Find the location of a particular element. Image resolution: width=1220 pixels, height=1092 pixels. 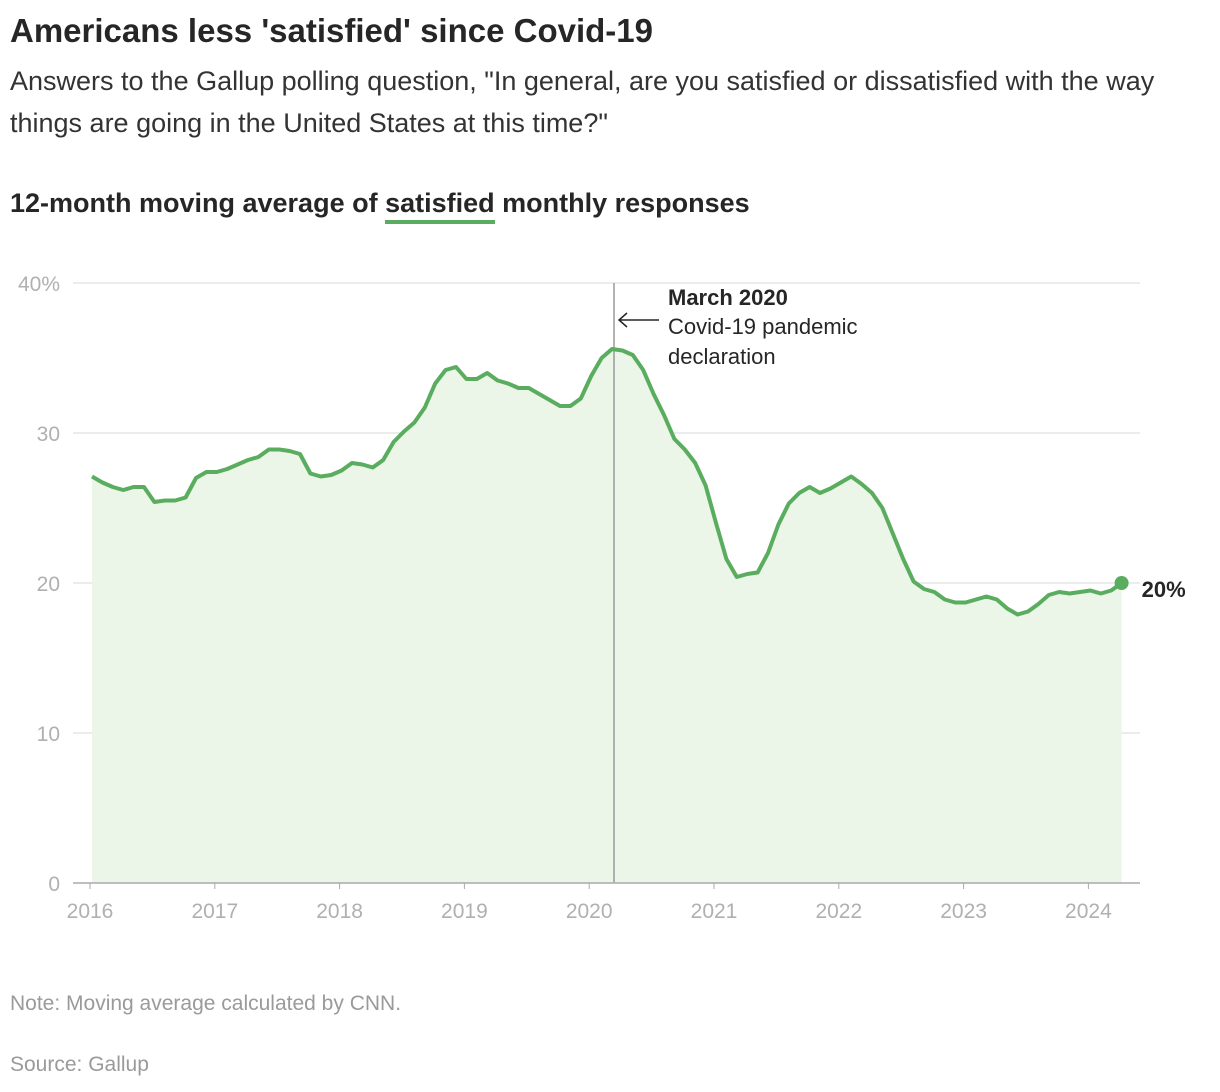

x-tick-label: 2024 is located at coordinates (1088, 911).